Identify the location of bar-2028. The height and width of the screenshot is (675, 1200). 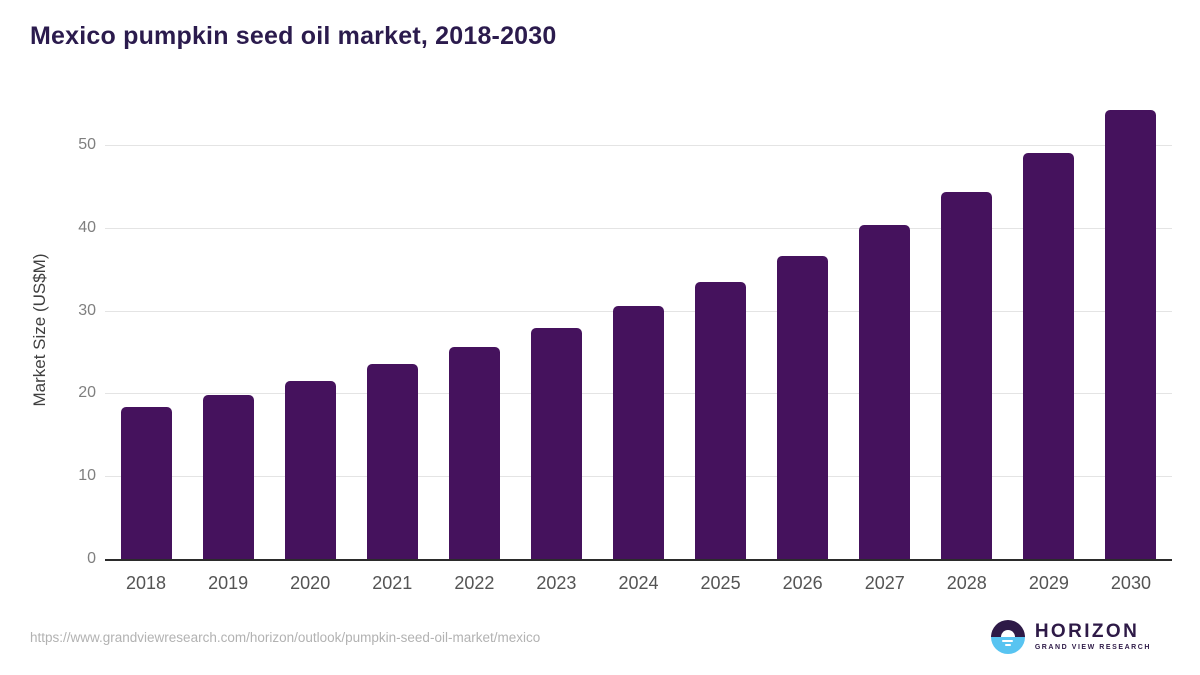
(967, 375).